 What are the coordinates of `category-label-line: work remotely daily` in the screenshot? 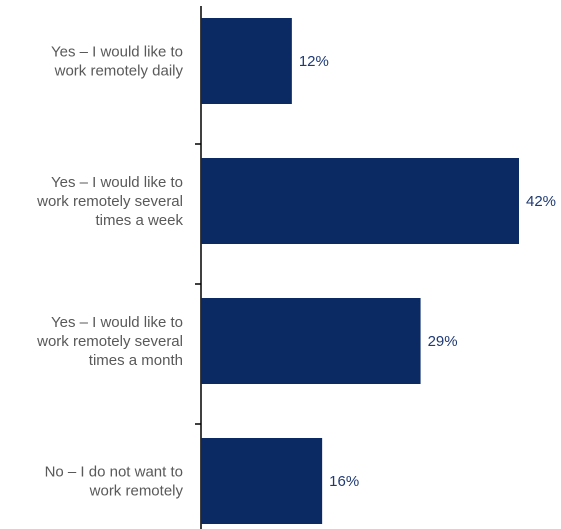 It's located at (119, 71).